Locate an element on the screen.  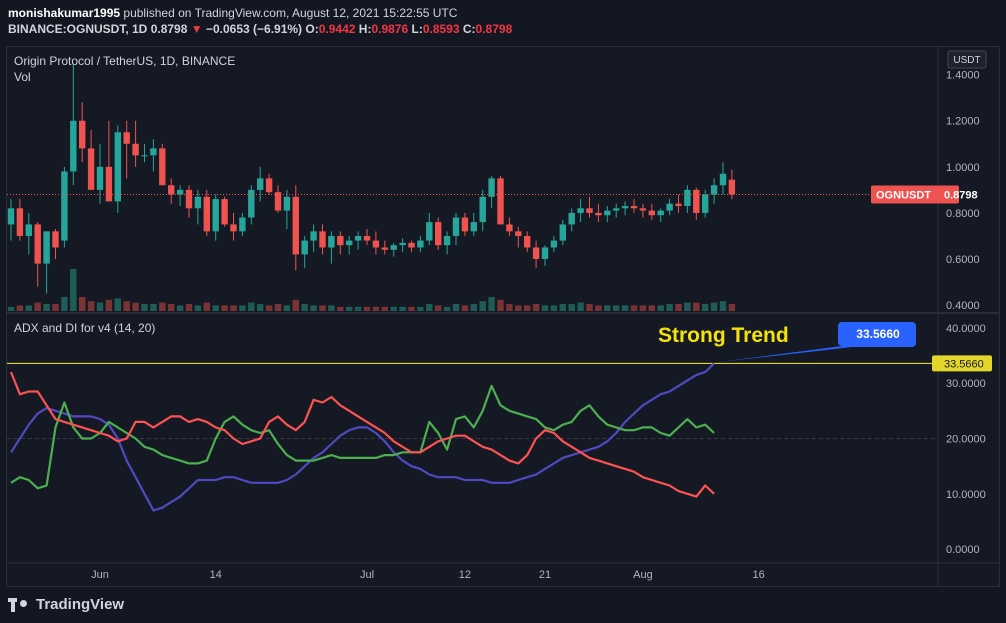
time-tick-label: Jun is located at coordinates (100, 575).